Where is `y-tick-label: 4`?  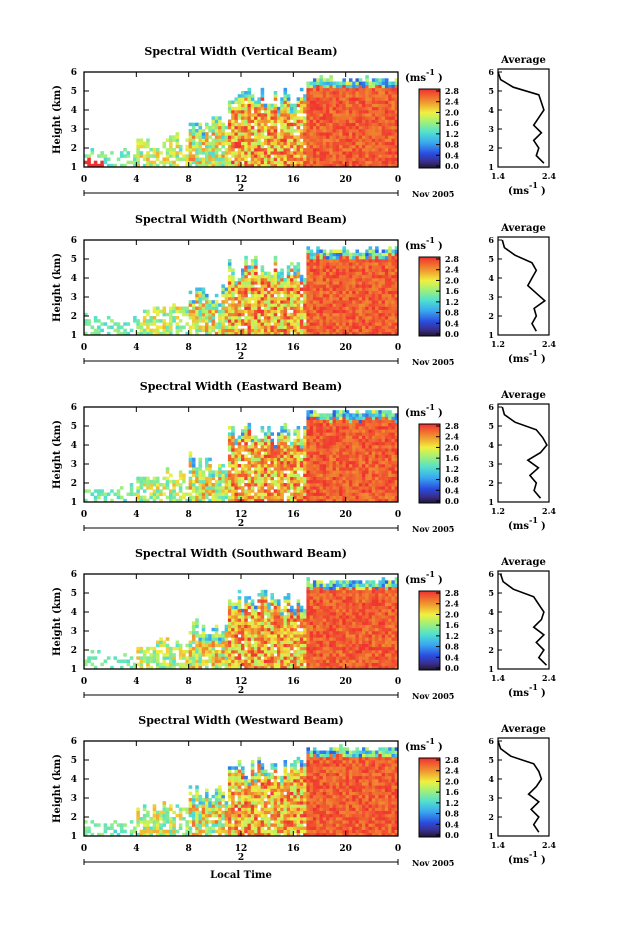 y-tick-label: 4 is located at coordinates (74, 446).